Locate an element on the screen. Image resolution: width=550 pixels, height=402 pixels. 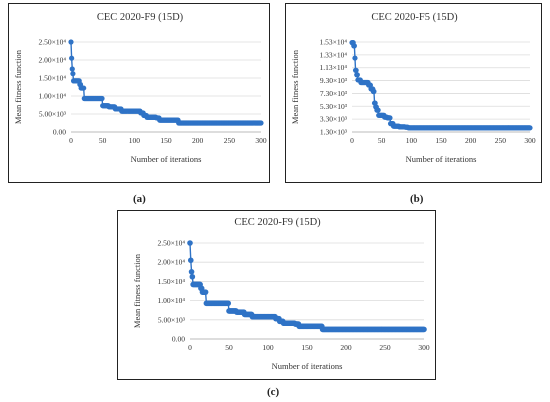
y-tick-label: 1.30×10³ is located at coordinates (334, 132).